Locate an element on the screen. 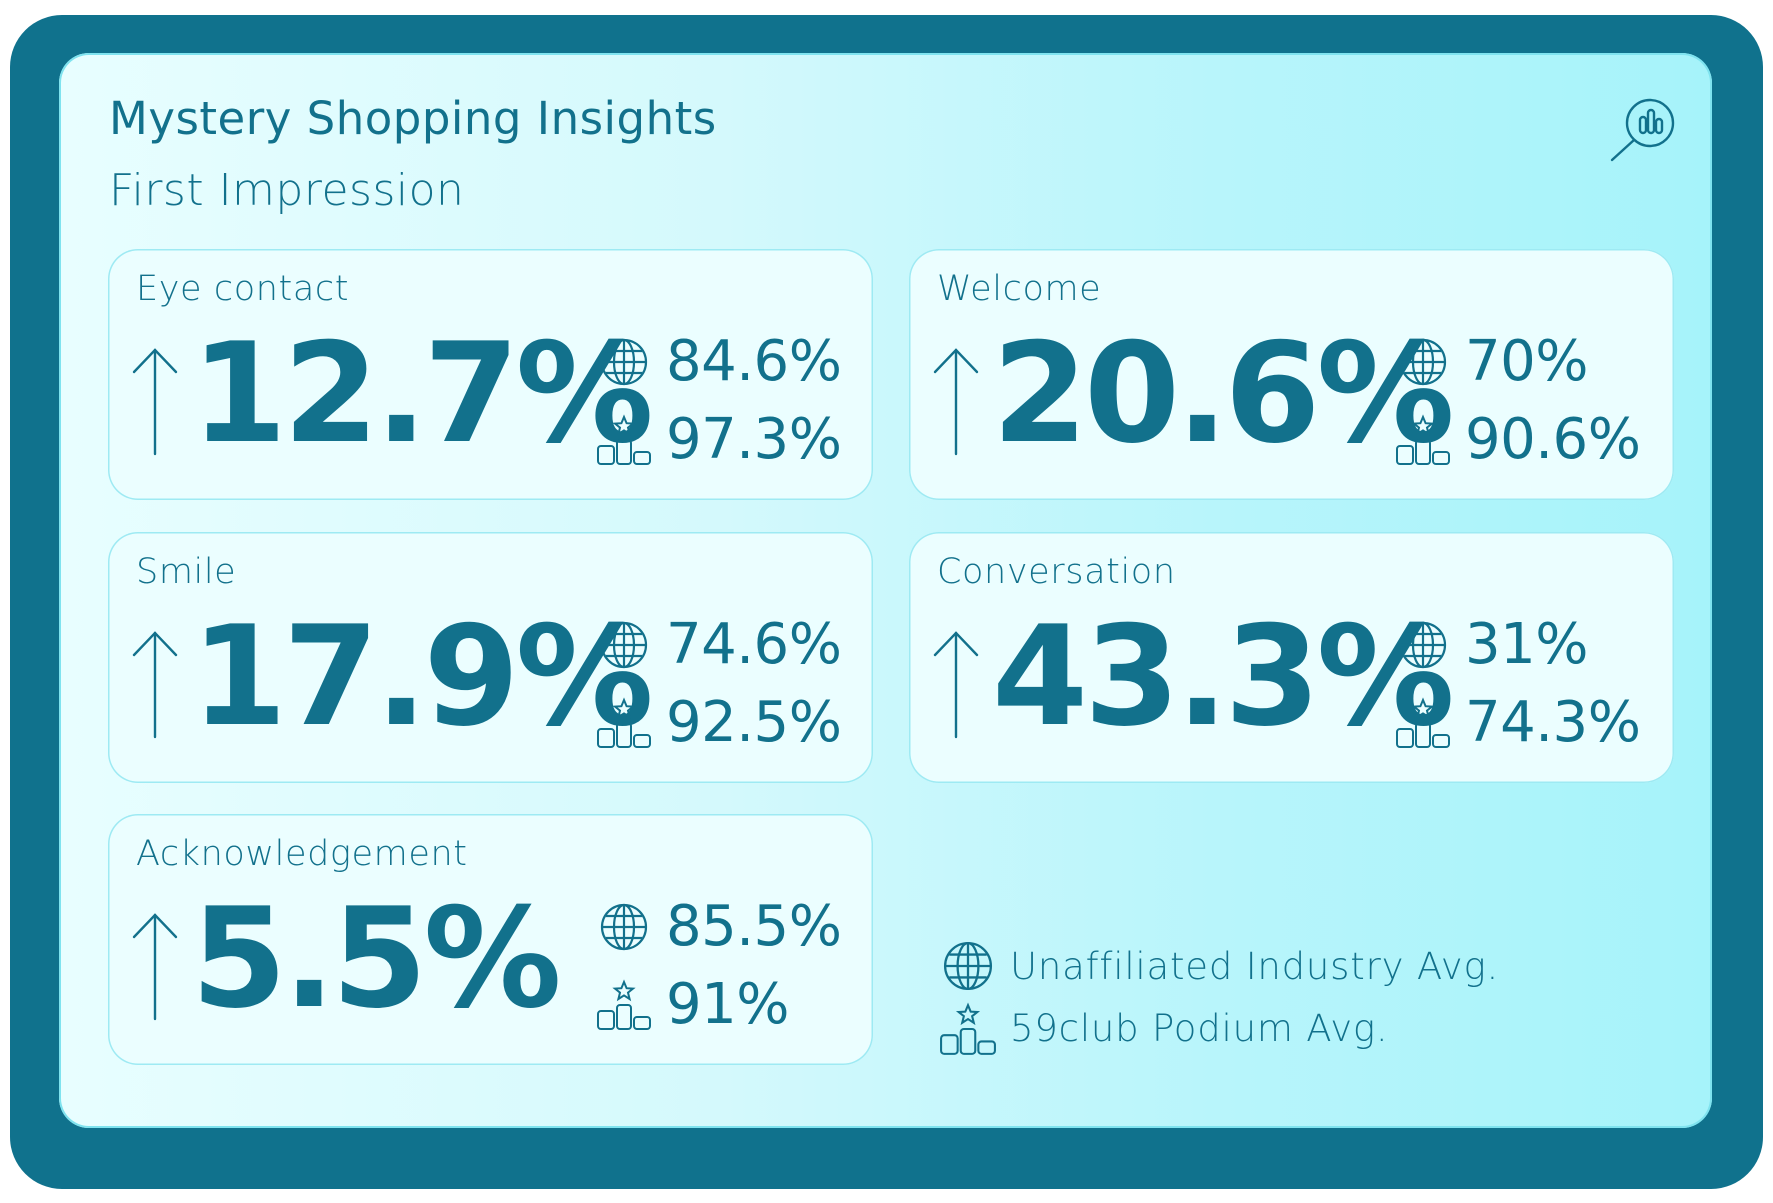  podium-avg-value: 91% is located at coordinates (727, 1004).